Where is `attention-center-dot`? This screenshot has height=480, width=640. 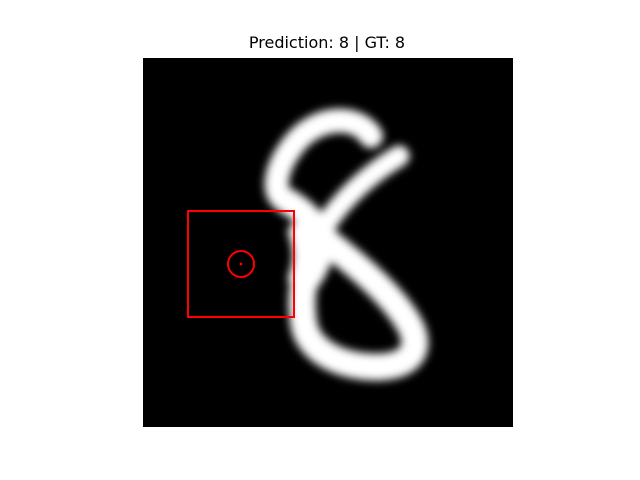 attention-center-dot is located at coordinates (241, 264).